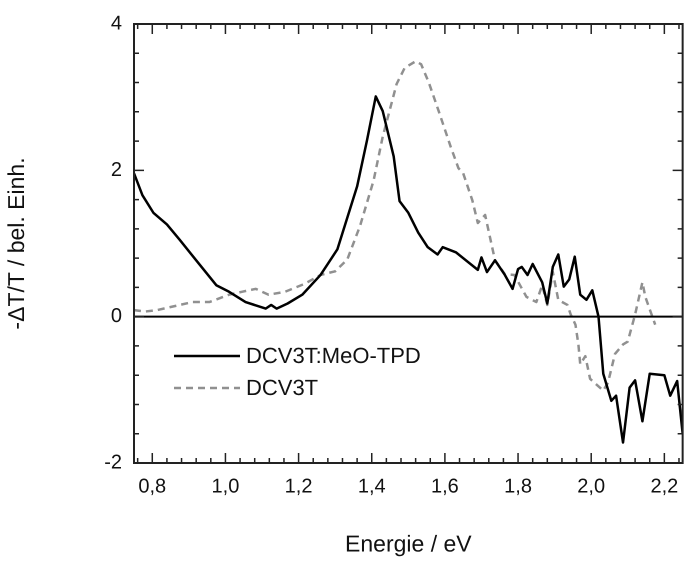 The height and width of the screenshot is (563, 691). I want to click on x-tick-label: 1,2, so click(298, 487).